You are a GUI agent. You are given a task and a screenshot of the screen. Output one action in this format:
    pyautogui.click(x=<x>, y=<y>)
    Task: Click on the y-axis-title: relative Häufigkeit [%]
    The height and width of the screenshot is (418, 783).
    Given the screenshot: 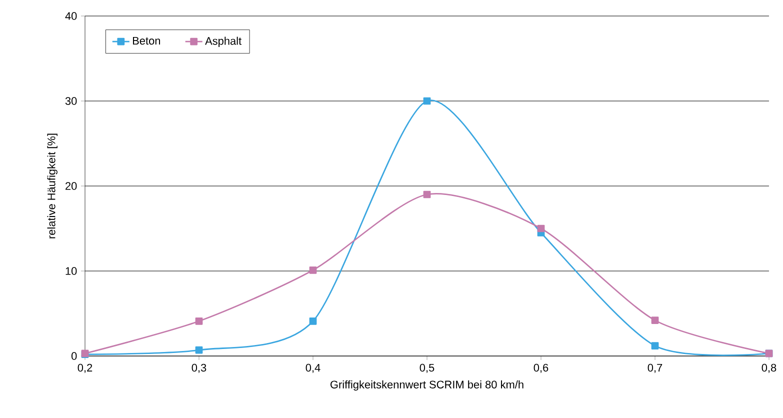 What is the action you would take?
    pyautogui.click(x=52, y=186)
    